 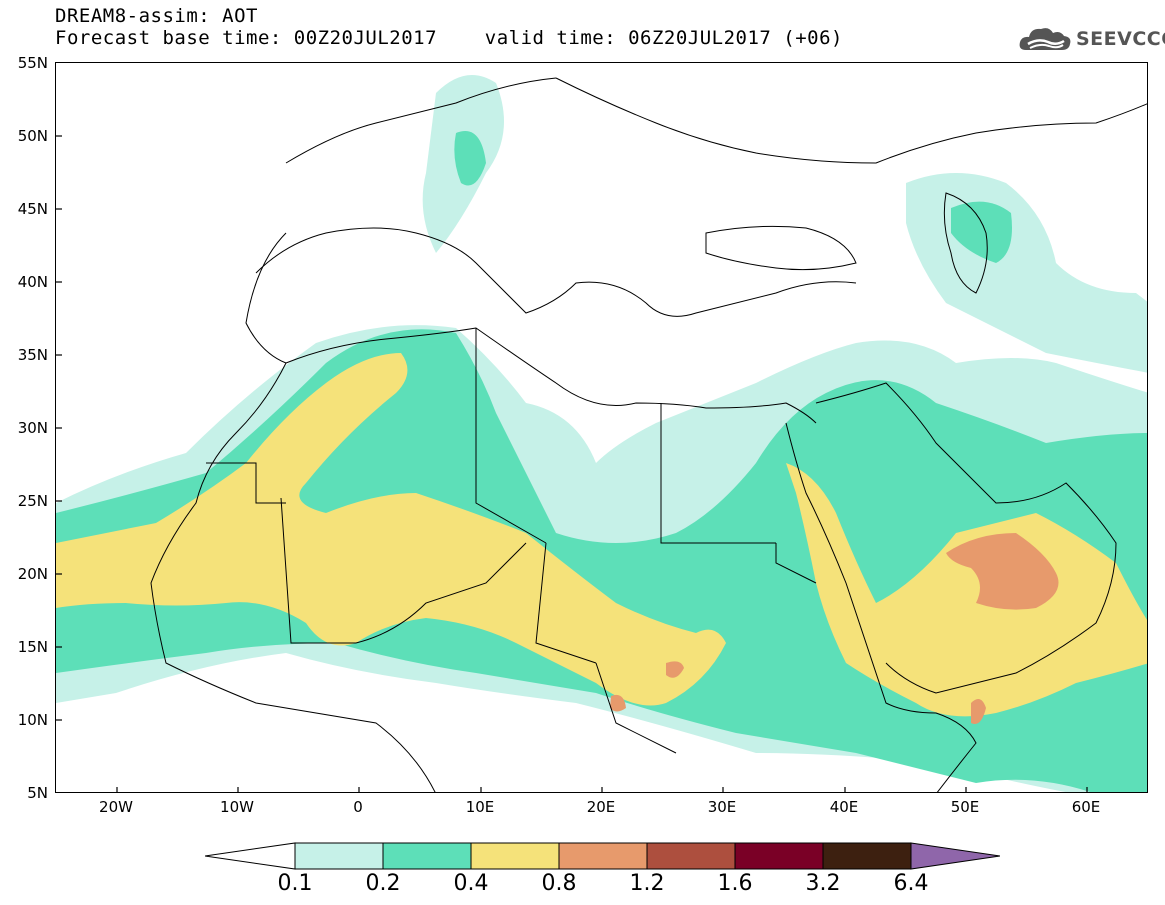 What do you see at coordinates (1086, 807) in the screenshot?
I see `lon-label-60e: 60E` at bounding box center [1086, 807].